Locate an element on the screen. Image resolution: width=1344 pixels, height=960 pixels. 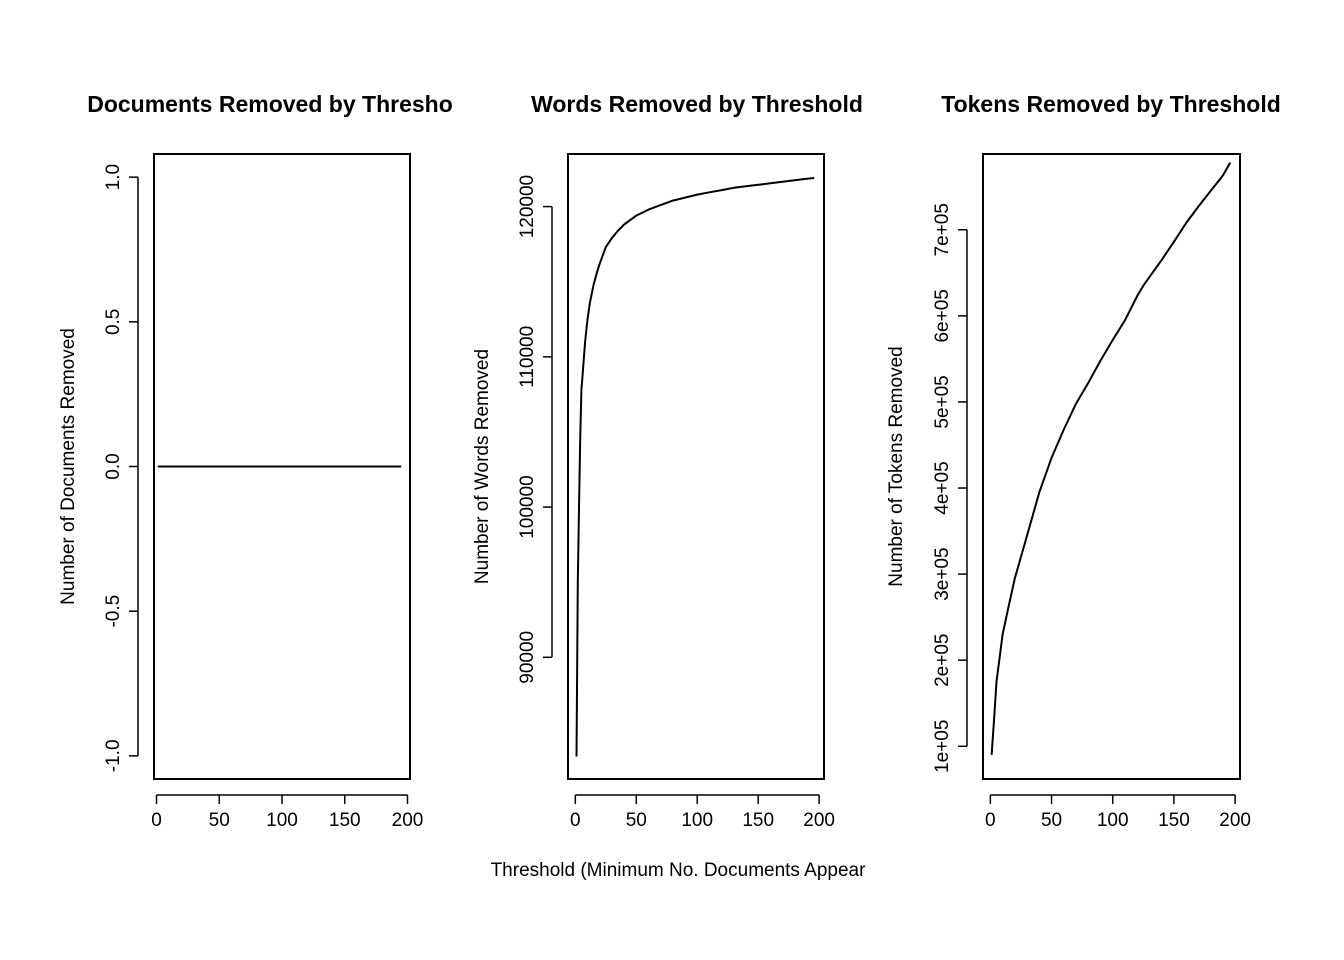
y-tick-label: 0.5 is located at coordinates (113, 322).